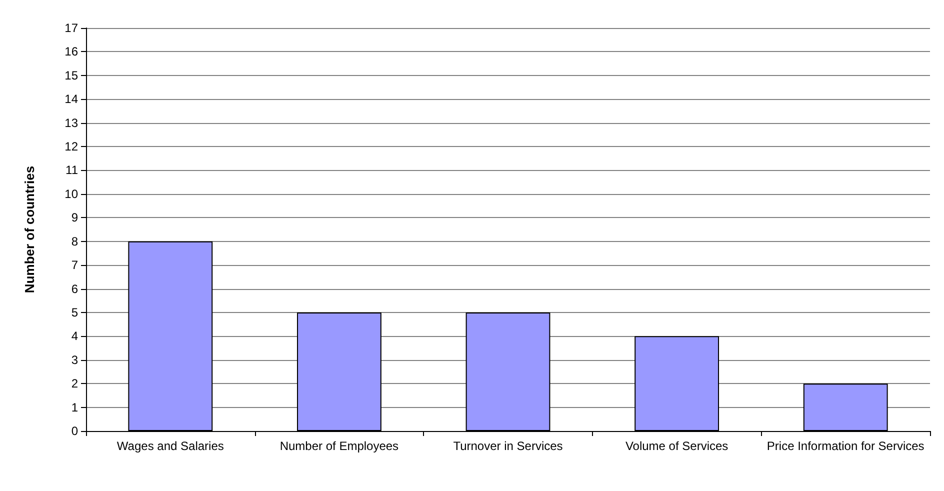  What do you see at coordinates (72, 170) in the screenshot?
I see `y-tick-label: 11` at bounding box center [72, 170].